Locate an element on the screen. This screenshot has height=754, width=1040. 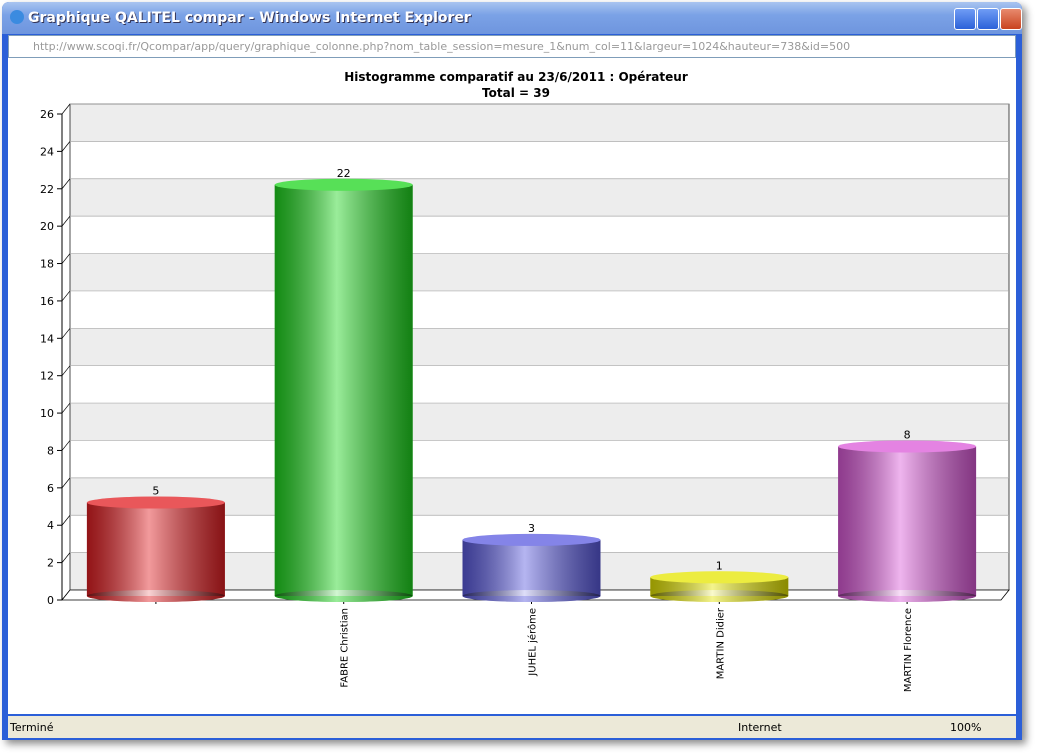
y-tick-label: 2 is located at coordinates (50, 563).